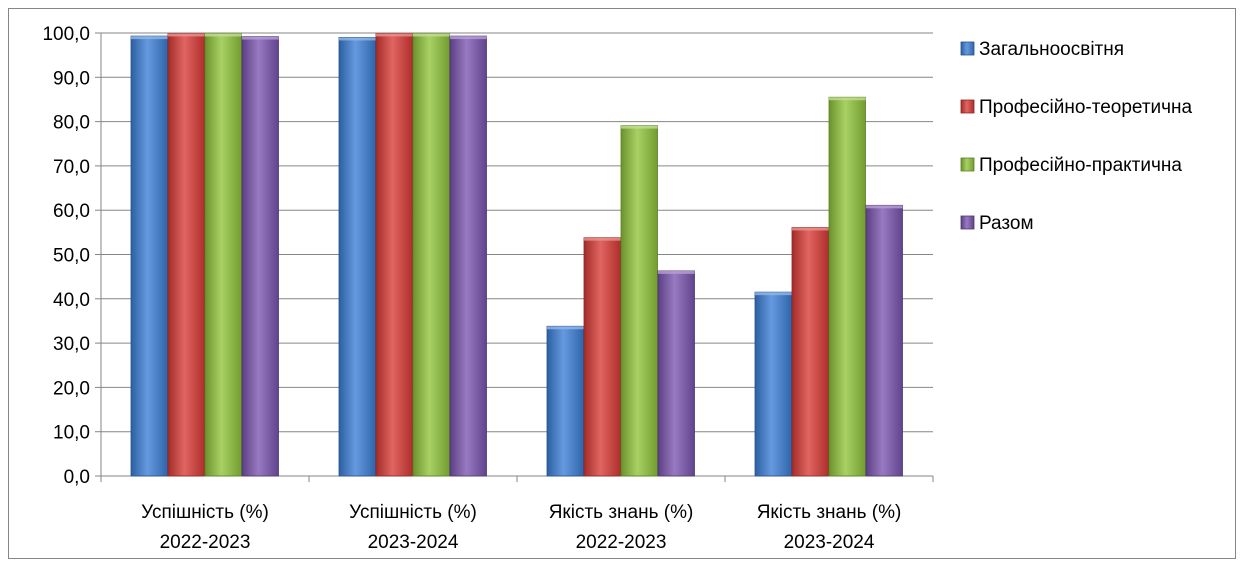  Describe the element at coordinates (1080, 165) in the screenshot. I see `legend-label: Професійно-практична` at that location.